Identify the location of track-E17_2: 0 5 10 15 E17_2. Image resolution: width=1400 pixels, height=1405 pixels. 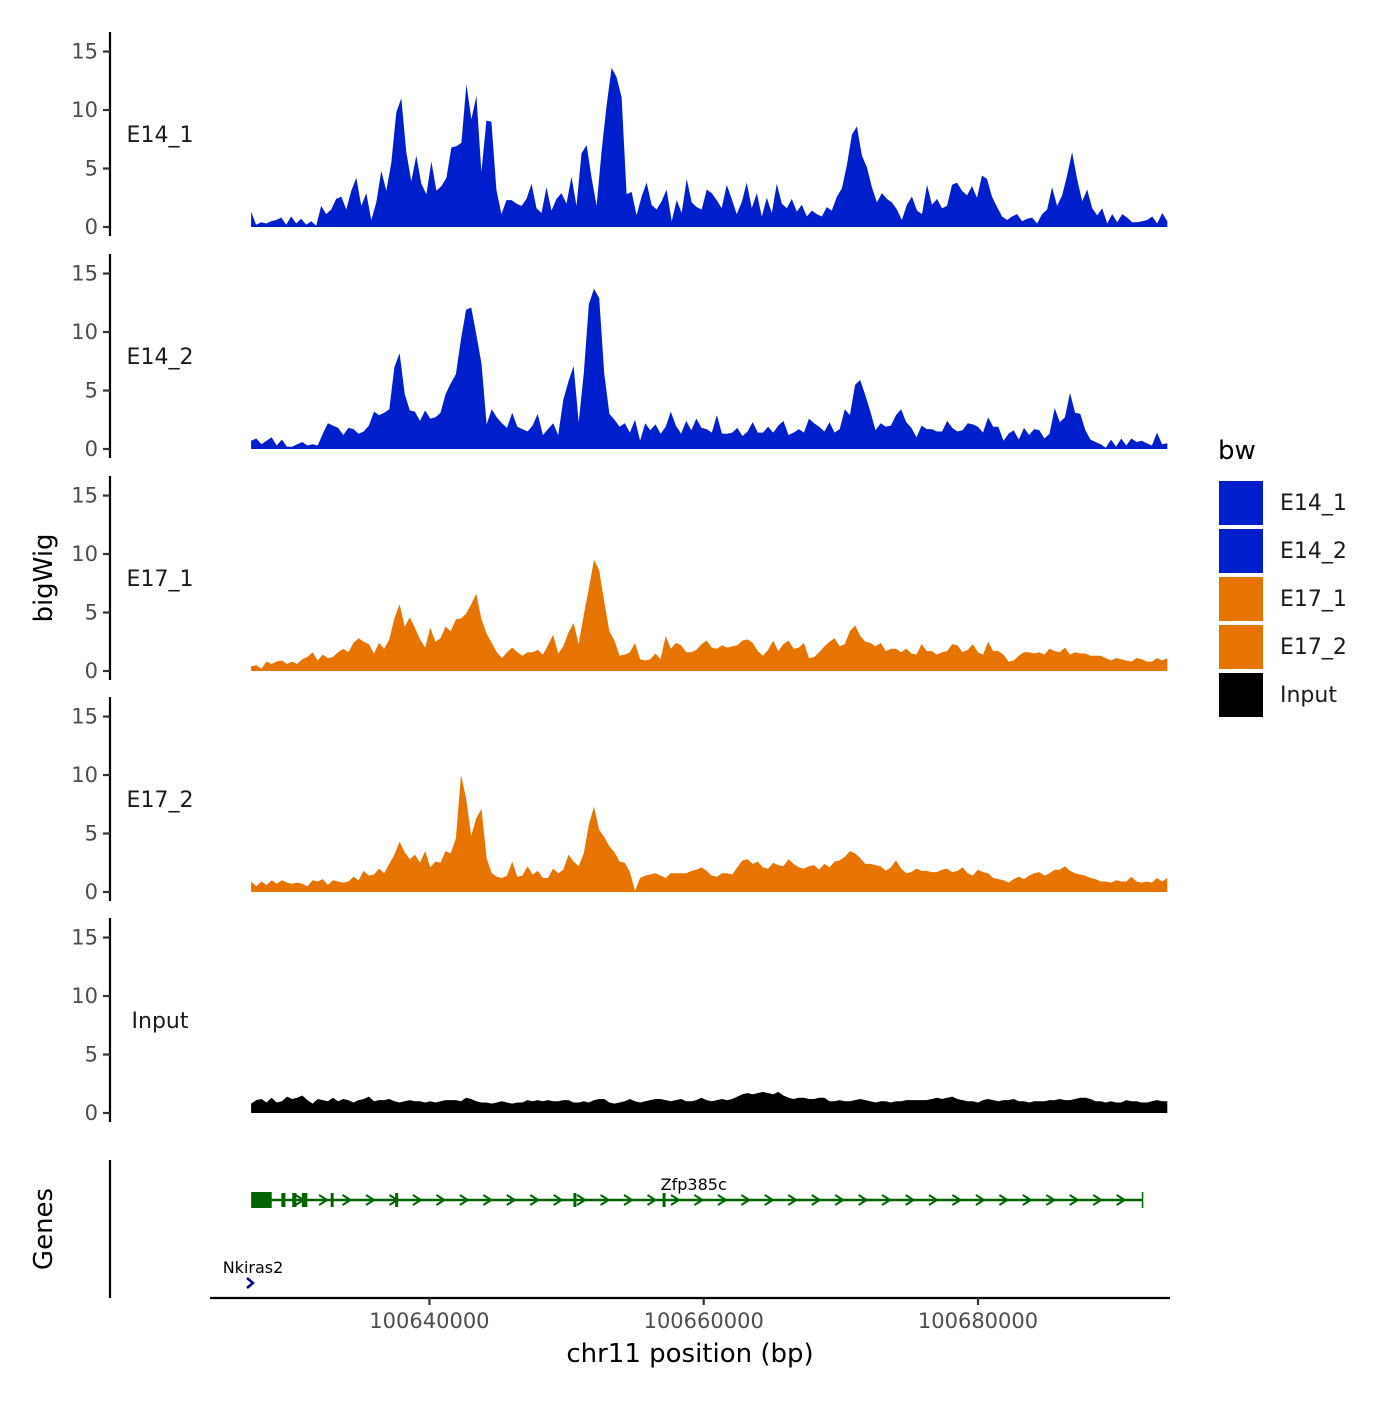
(619, 800).